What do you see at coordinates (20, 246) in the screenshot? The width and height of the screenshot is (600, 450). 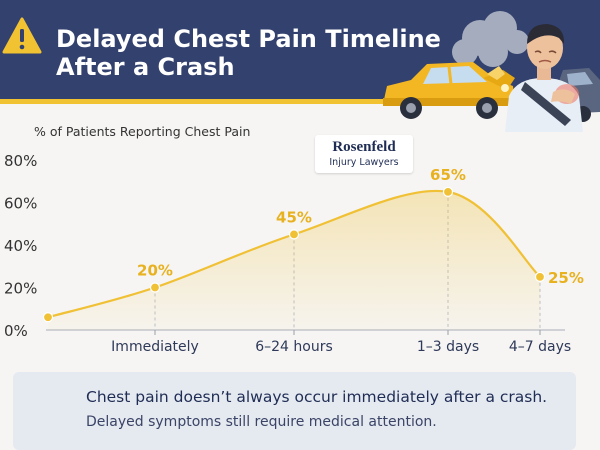 I see `y-tick-label: 40%` at bounding box center [20, 246].